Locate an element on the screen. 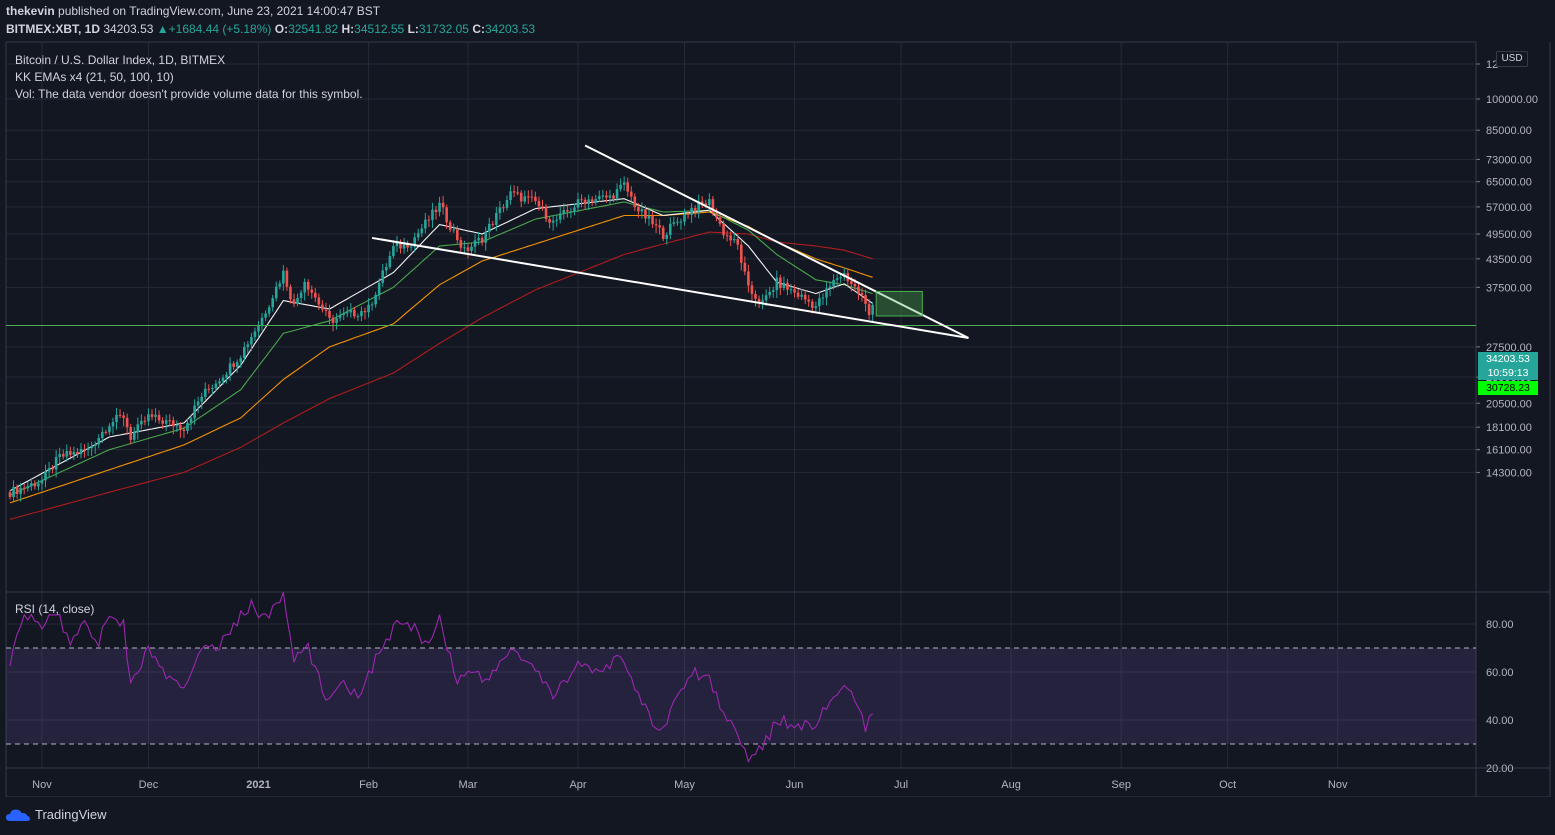  lower-trendline is located at coordinates (670, 287).